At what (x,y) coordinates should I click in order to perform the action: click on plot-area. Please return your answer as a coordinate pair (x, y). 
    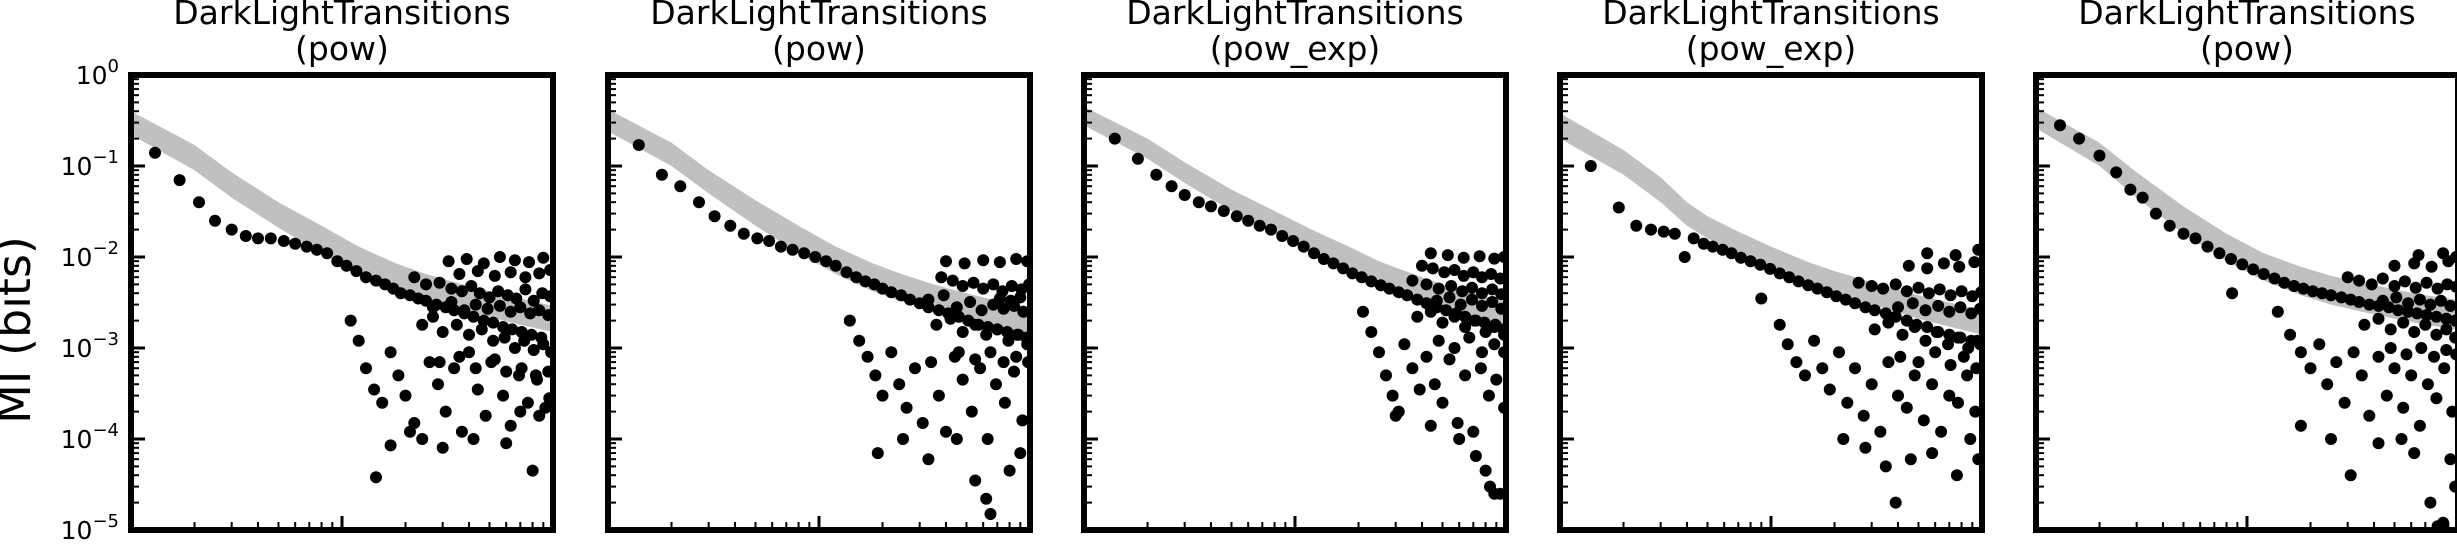
    Looking at the image, I should click on (1295, 303).